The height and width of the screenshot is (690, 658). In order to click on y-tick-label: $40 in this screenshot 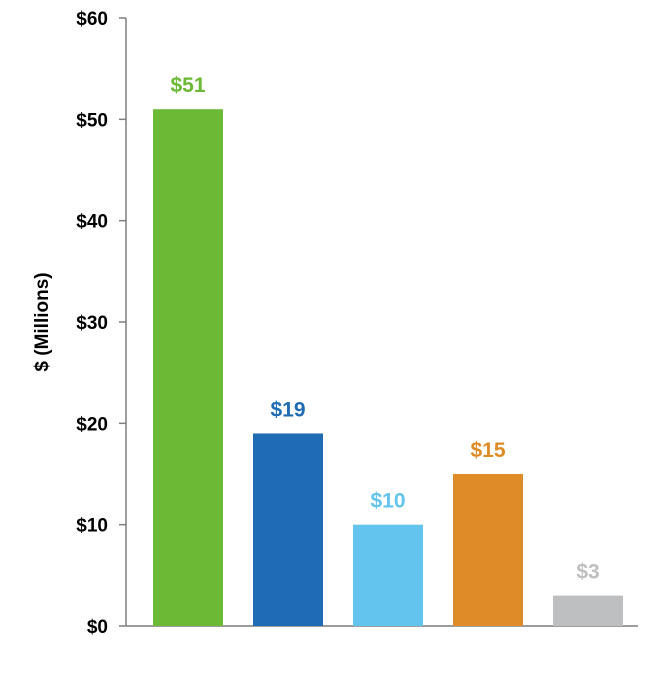, I will do `click(92, 222)`.